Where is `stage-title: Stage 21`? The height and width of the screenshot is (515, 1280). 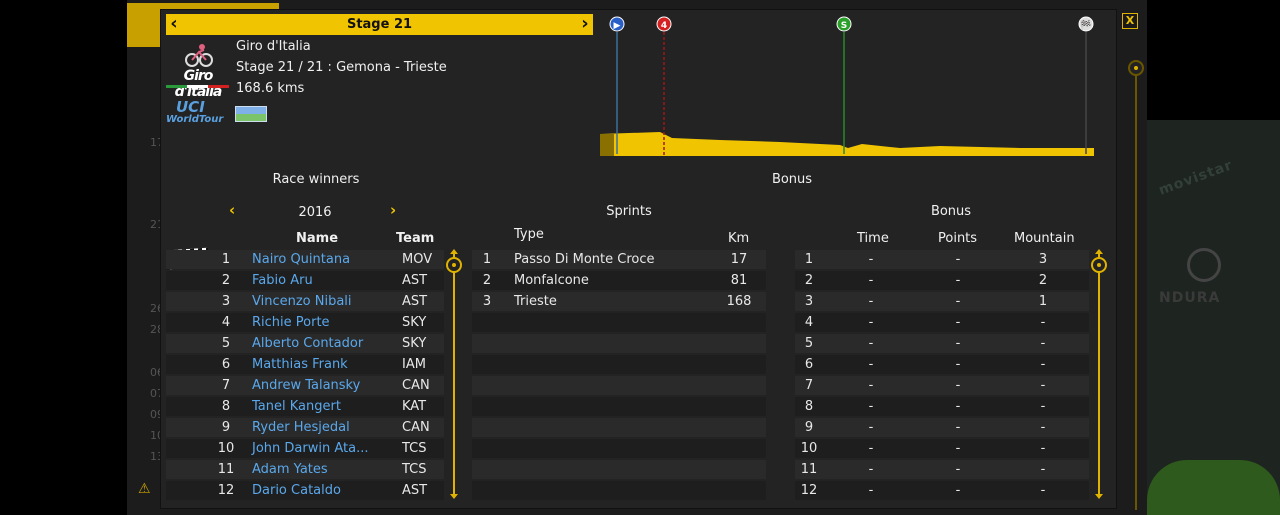 stage-title: Stage 21 is located at coordinates (379, 24).